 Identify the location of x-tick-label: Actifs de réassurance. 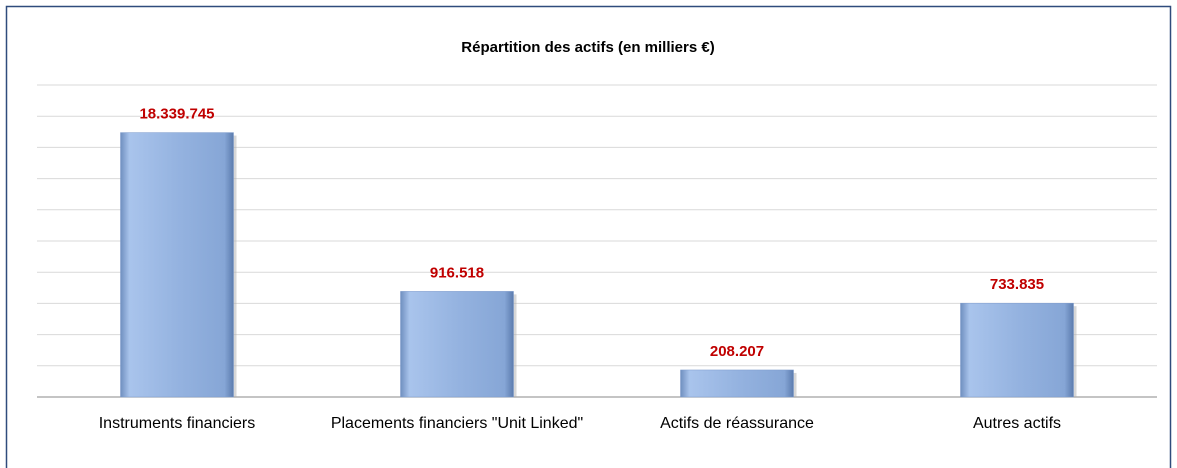
(737, 423).